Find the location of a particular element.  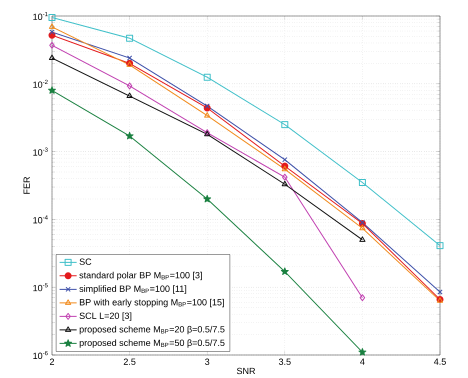

x-tick-label: 3.5 is located at coordinates (284, 361).